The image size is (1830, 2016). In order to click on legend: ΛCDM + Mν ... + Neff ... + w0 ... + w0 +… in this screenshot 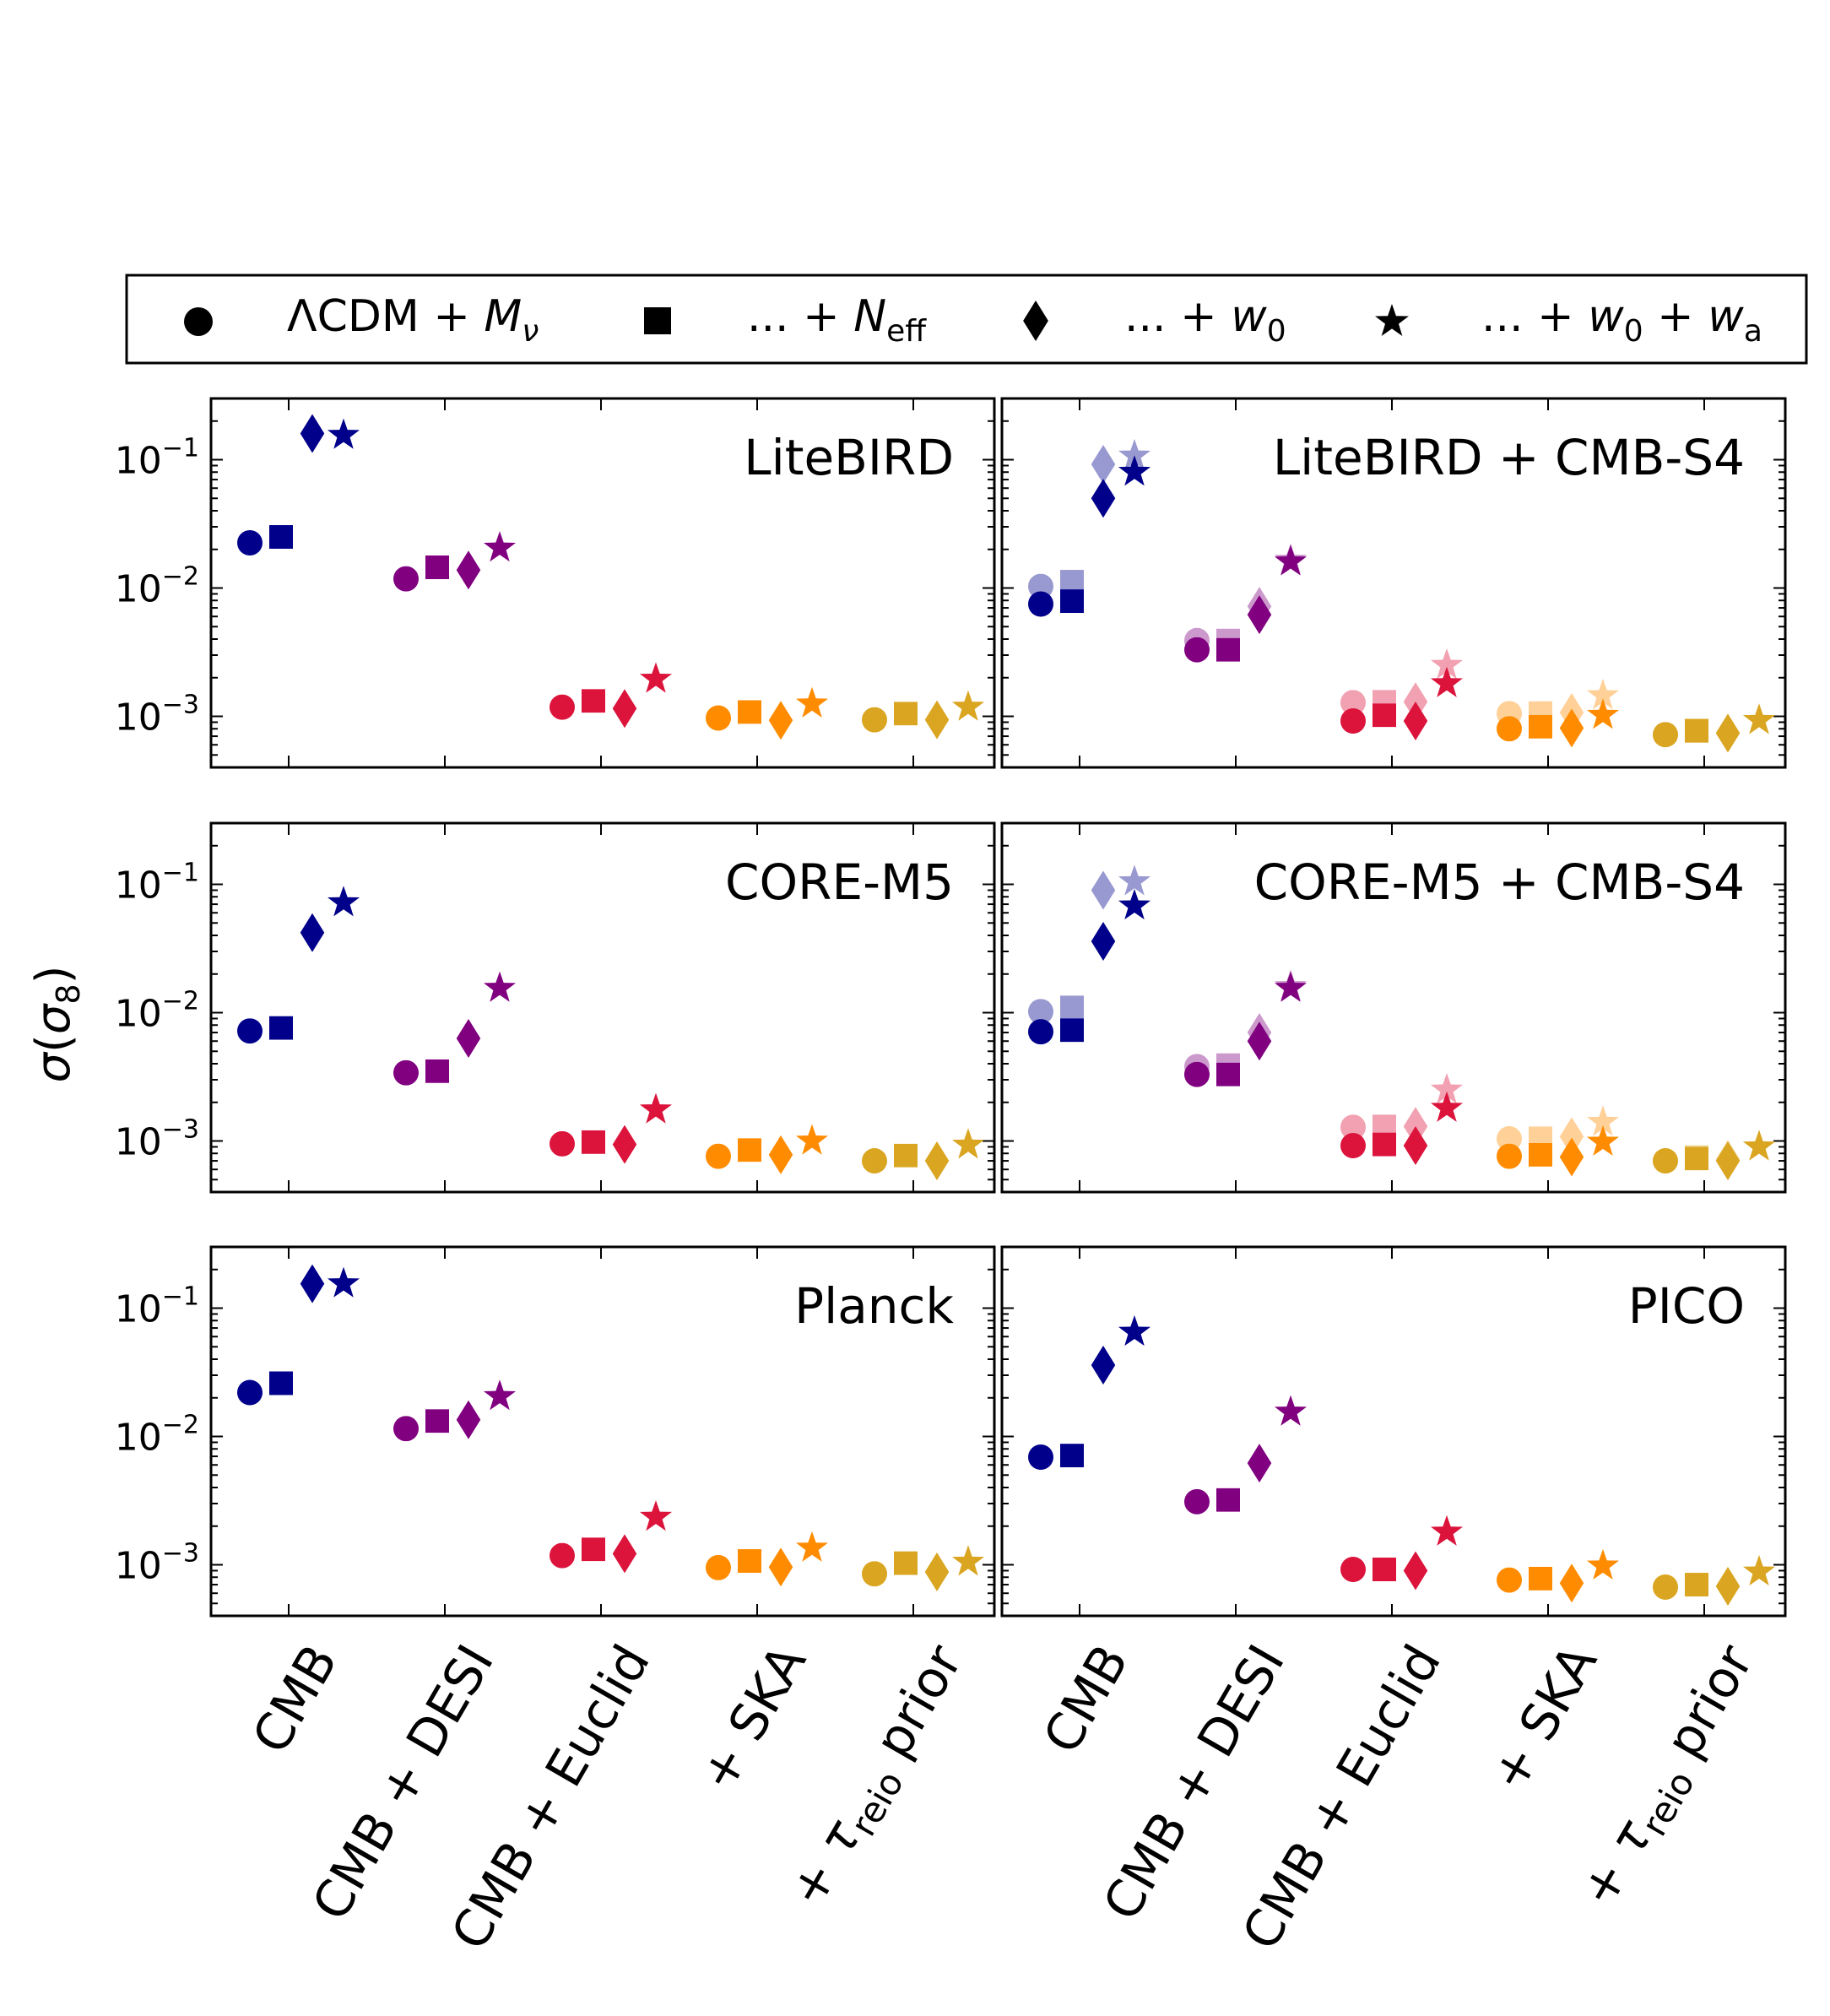, I will do `click(966, 319)`.